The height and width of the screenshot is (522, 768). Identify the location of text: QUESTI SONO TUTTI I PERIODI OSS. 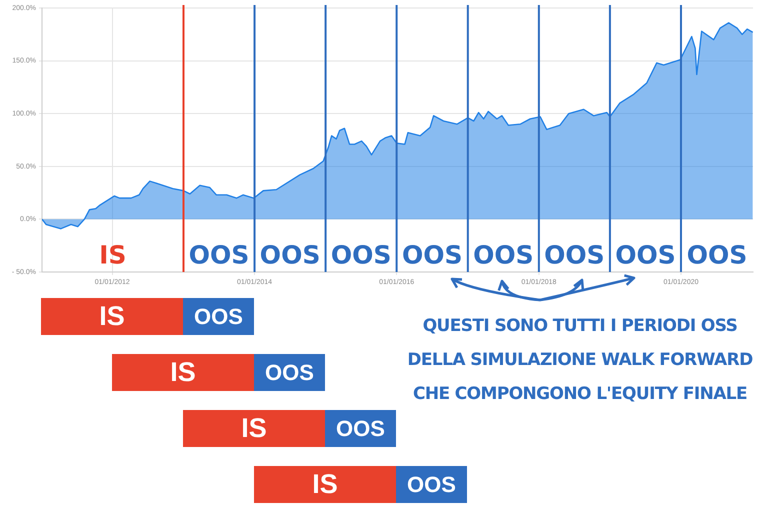
(580, 326).